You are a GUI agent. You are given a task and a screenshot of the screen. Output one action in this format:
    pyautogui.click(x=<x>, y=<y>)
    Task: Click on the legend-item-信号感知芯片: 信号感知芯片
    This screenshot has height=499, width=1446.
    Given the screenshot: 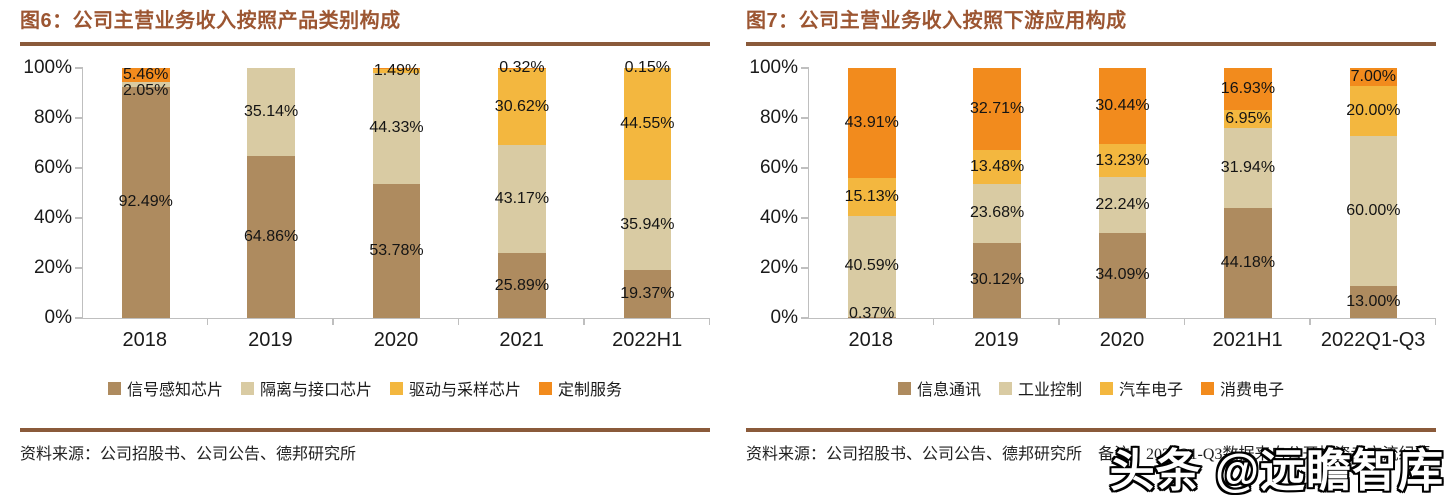 What is the action you would take?
    pyautogui.click(x=165, y=388)
    